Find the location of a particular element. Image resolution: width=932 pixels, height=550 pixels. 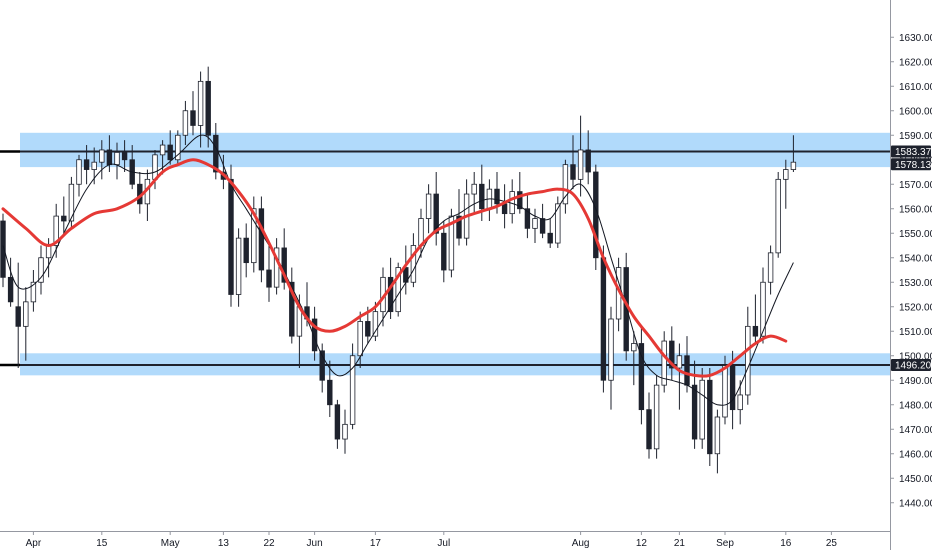

time-axis: Apr 15 May 13 22 Jun 17 Jul Aug 12 21 Sep 16 25 is located at coordinates (445, 540).